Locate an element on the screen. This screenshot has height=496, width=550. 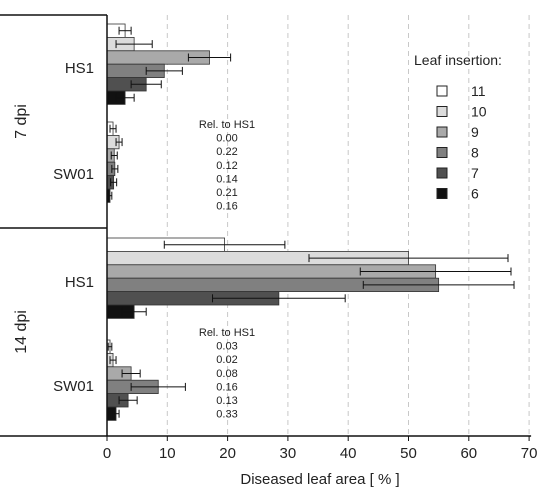
rel-value: 0.13 is located at coordinates (226, 401).